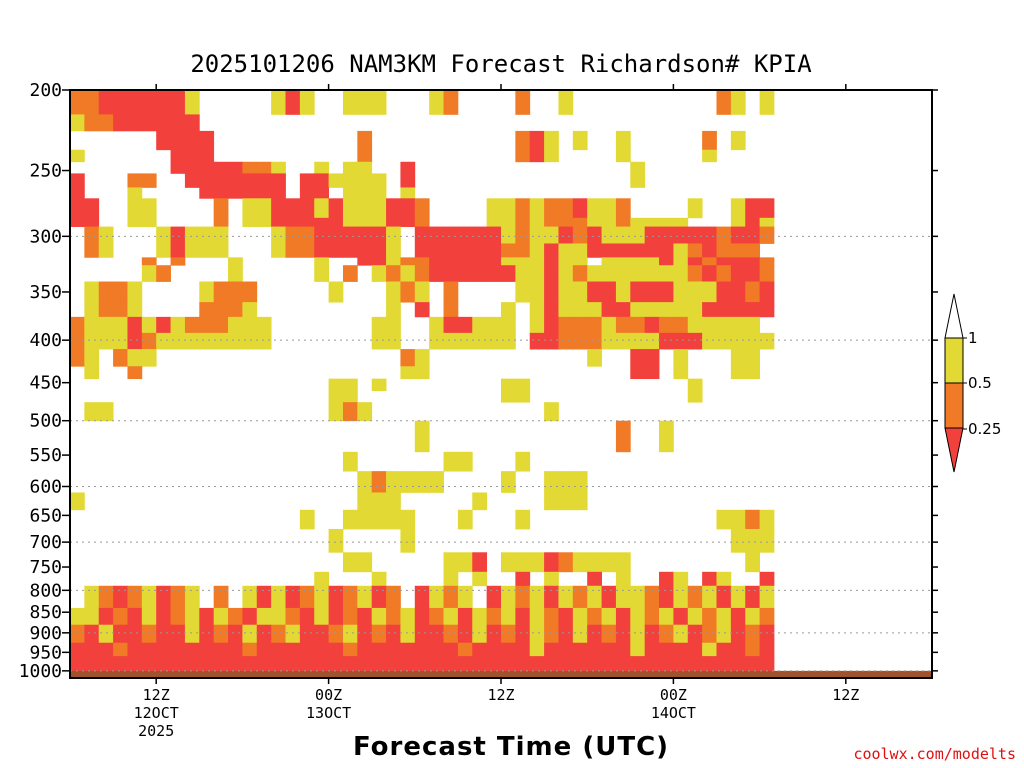 This screenshot has width=1024, height=768. I want to click on y-tick-label: 600, so click(45, 486).